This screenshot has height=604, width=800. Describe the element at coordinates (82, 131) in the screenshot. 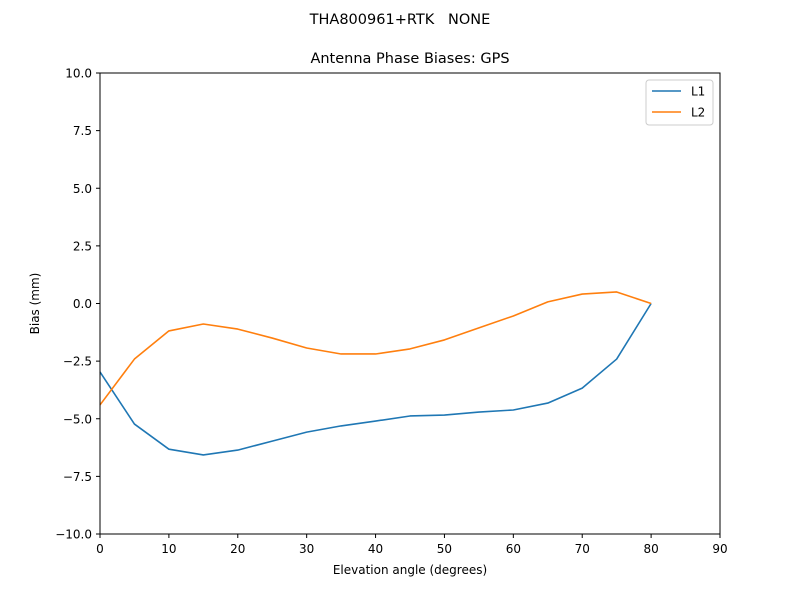

I see `y-tick-label: 7.5` at that location.